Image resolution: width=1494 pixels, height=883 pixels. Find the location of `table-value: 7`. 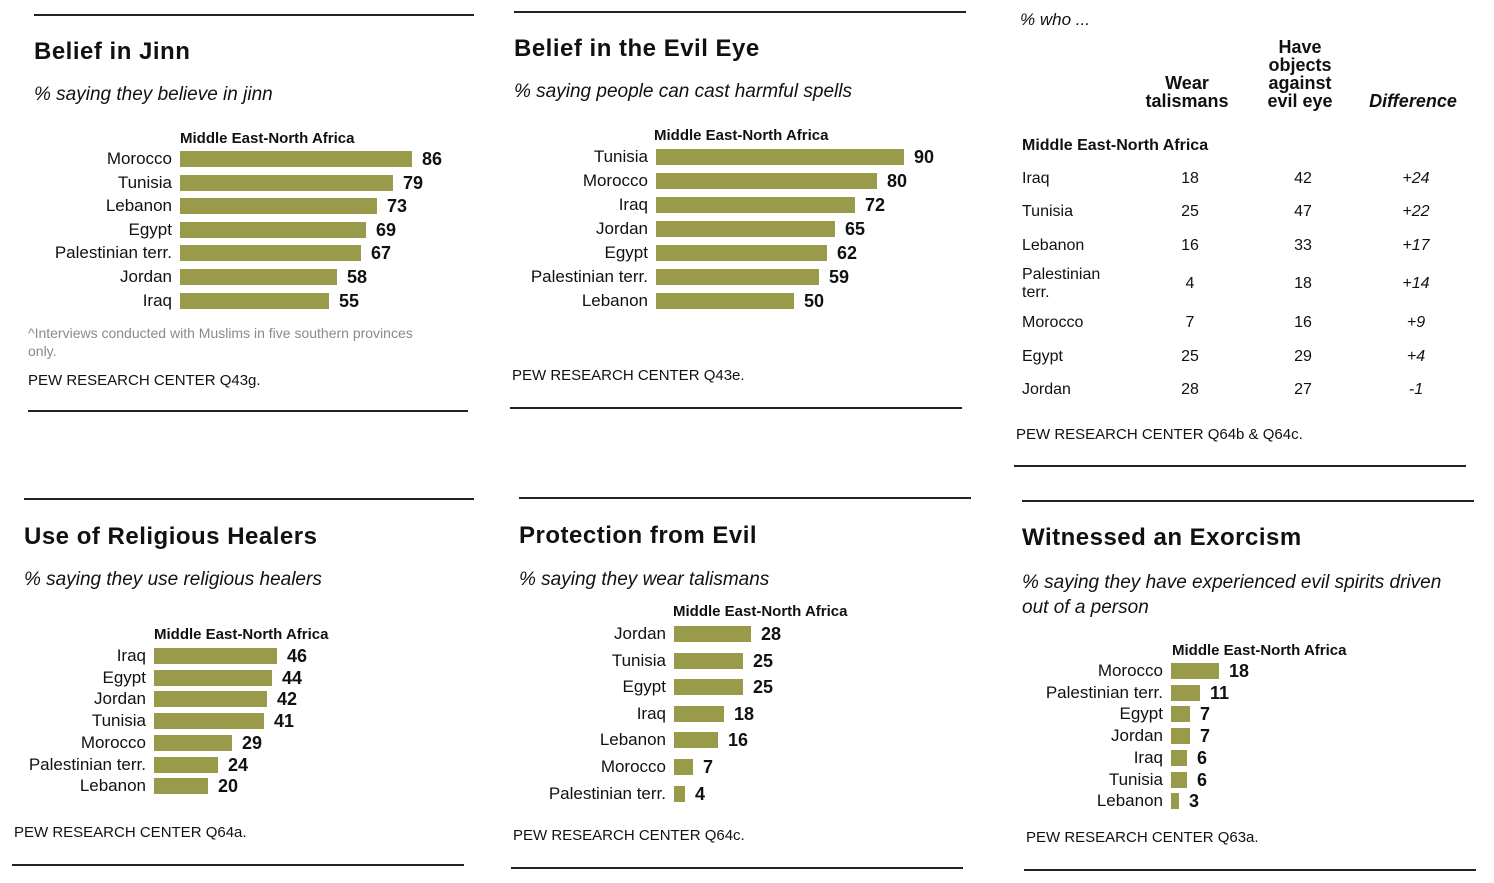

table-value: 7 is located at coordinates (1190, 322).